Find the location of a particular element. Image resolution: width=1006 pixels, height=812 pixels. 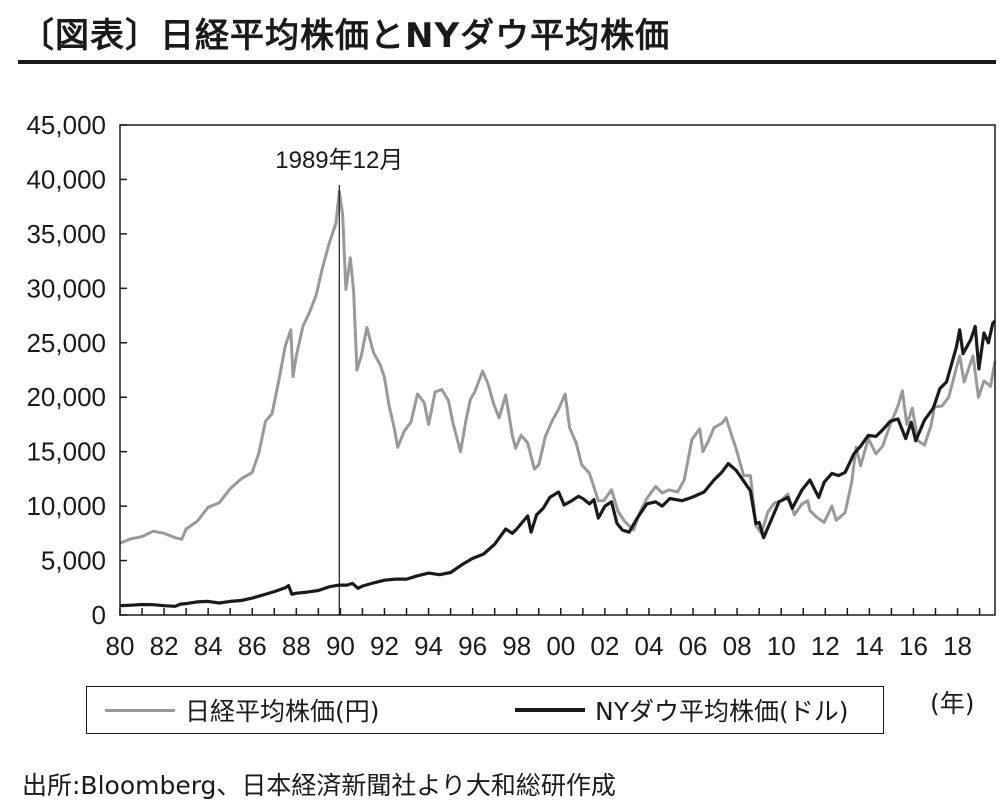

x-tick-label: 80 is located at coordinates (120, 646).